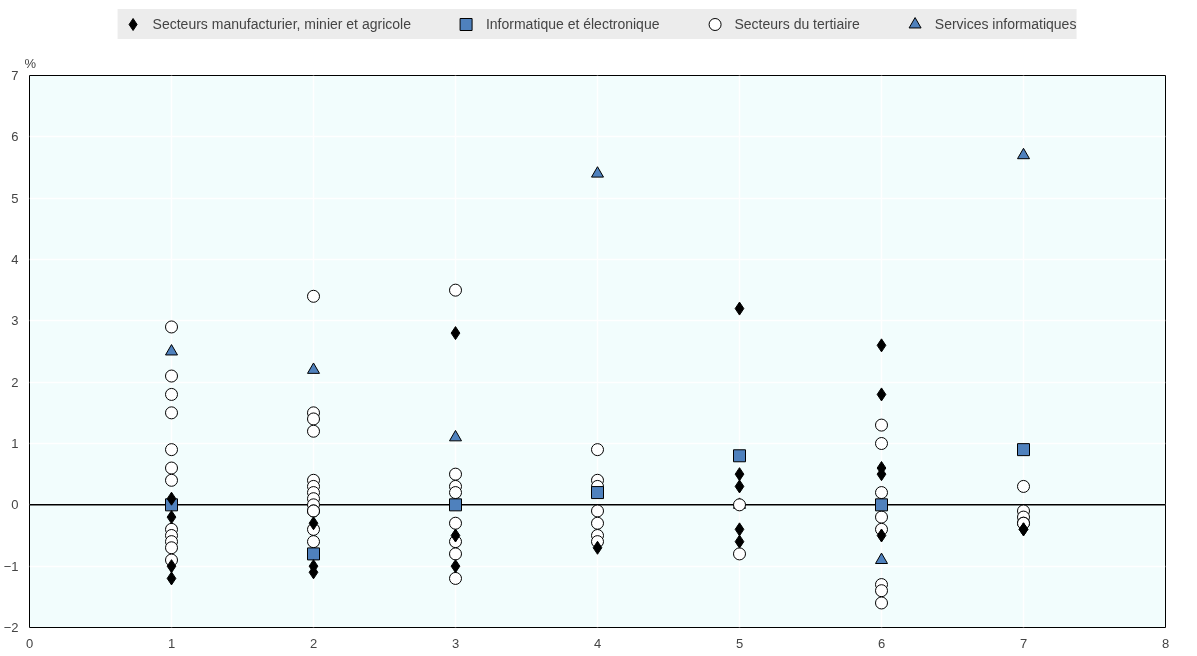 The height and width of the screenshot is (656, 1197). Describe the element at coordinates (739, 643) in the screenshot. I see `x-tick-label: 5` at that location.